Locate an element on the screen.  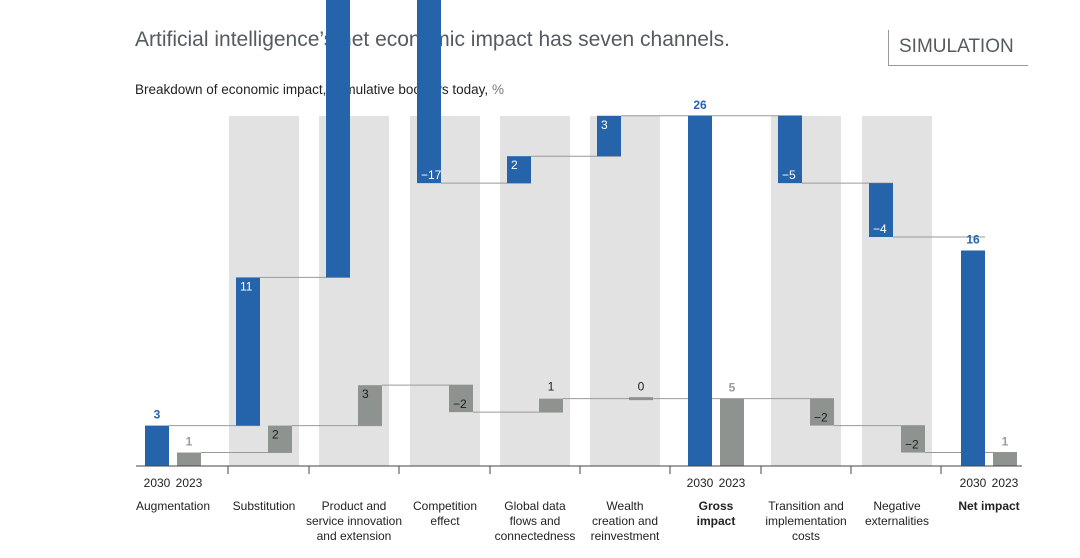
data-label: 0 is located at coordinates (641, 387).